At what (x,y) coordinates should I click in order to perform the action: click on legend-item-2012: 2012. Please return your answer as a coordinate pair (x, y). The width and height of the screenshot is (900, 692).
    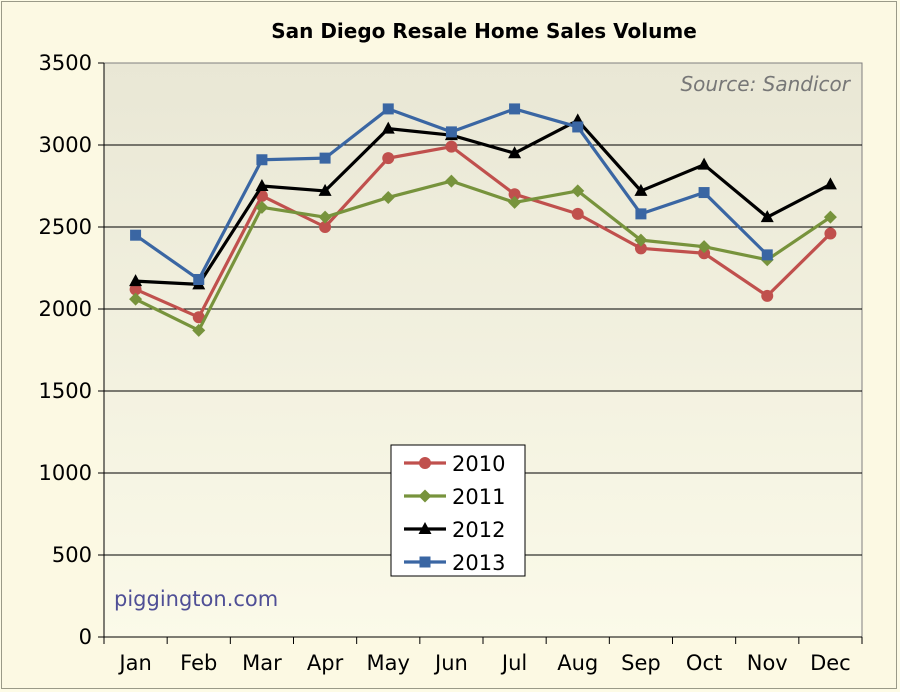
    Looking at the image, I should click on (454, 530).